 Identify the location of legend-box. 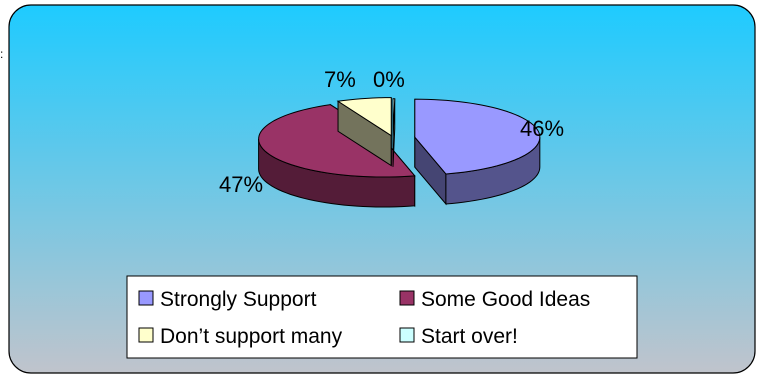
(382, 317).